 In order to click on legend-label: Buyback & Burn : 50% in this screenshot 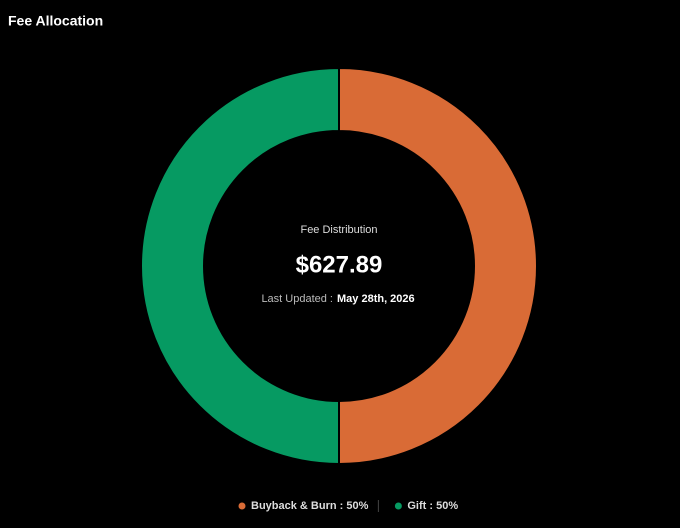, I will do `click(310, 506)`.